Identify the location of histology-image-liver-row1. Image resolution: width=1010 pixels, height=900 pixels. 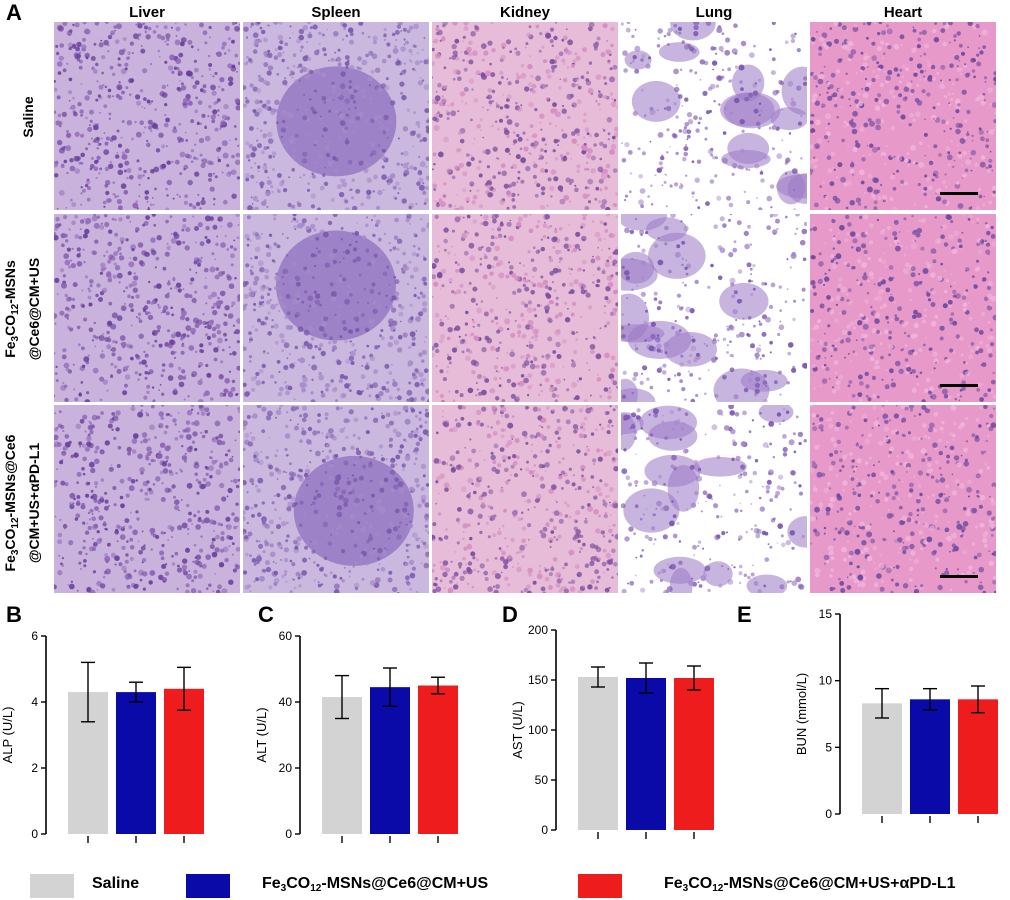
(147, 116).